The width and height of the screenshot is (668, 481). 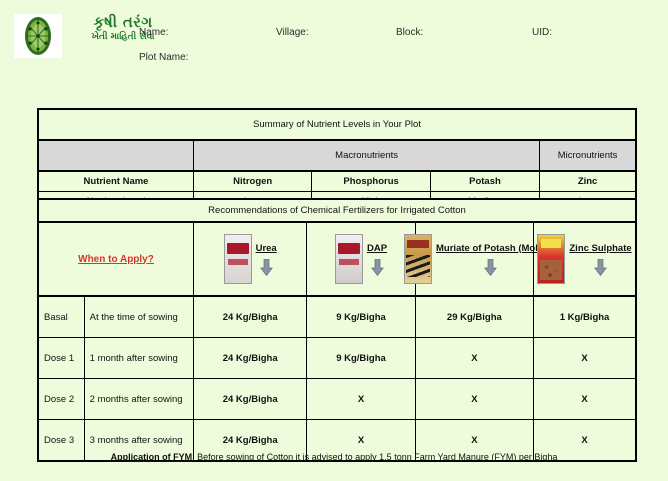 What do you see at coordinates (116, 155) in the screenshot?
I see `summary-group-blank` at bounding box center [116, 155].